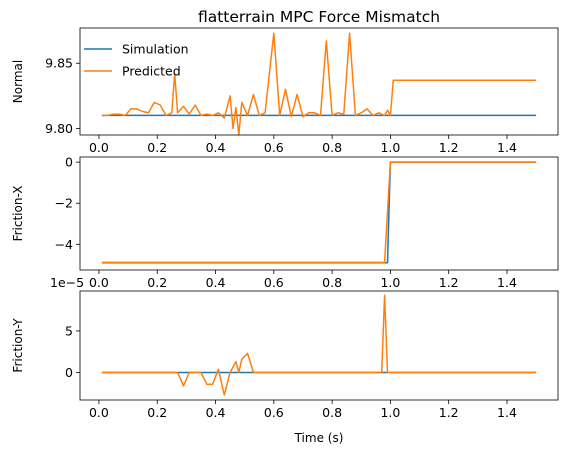 The image size is (576, 455). What do you see at coordinates (64, 244) in the screenshot?
I see `y-tick-label: −4` at bounding box center [64, 244].